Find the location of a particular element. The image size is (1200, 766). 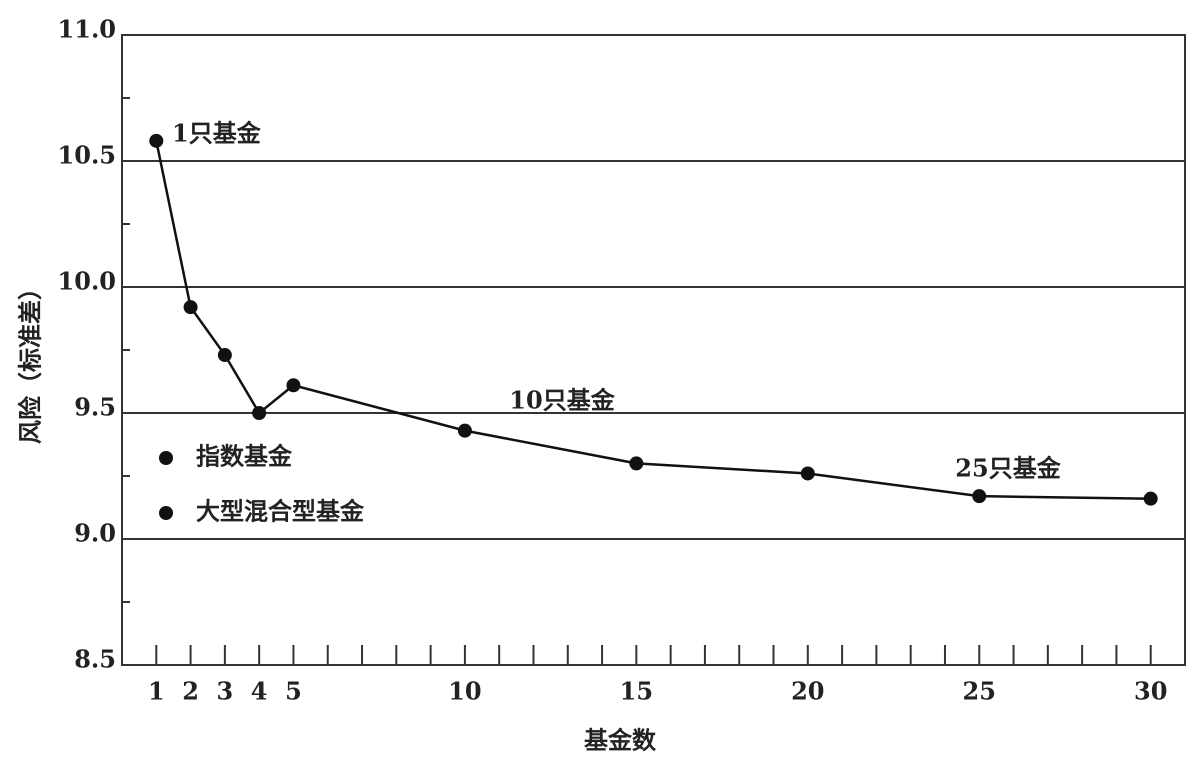

x-tick-label: 20 is located at coordinates (807, 691).